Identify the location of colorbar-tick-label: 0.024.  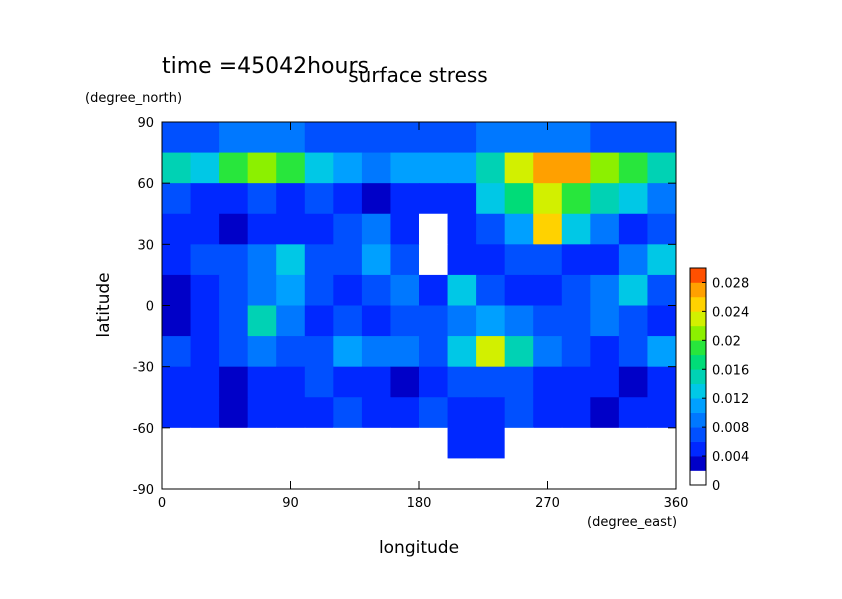
(730, 312).